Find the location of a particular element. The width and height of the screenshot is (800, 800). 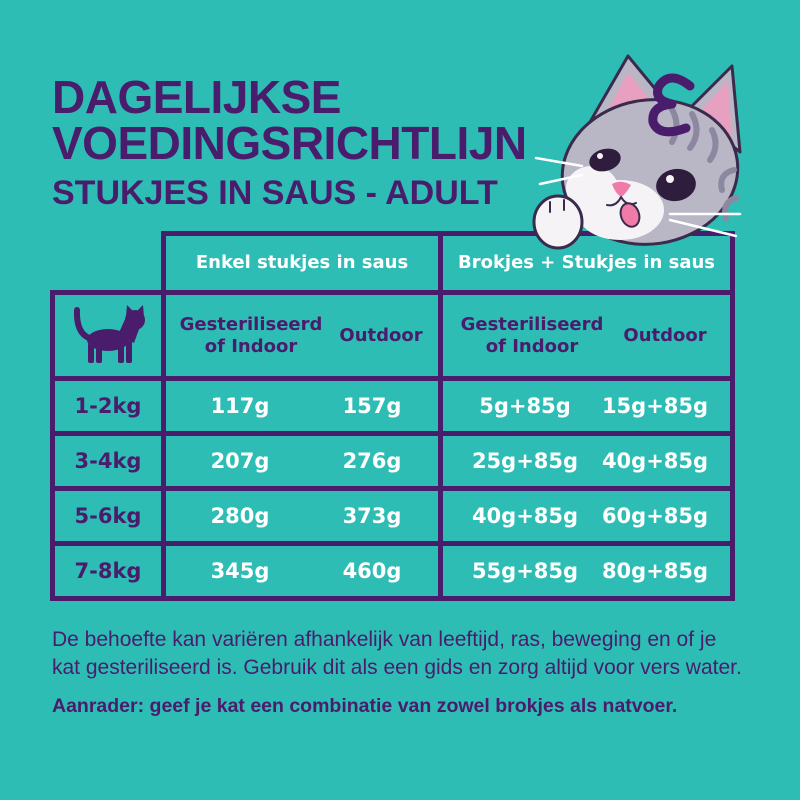

cat-eyes-icon is located at coordinates (642, 175).